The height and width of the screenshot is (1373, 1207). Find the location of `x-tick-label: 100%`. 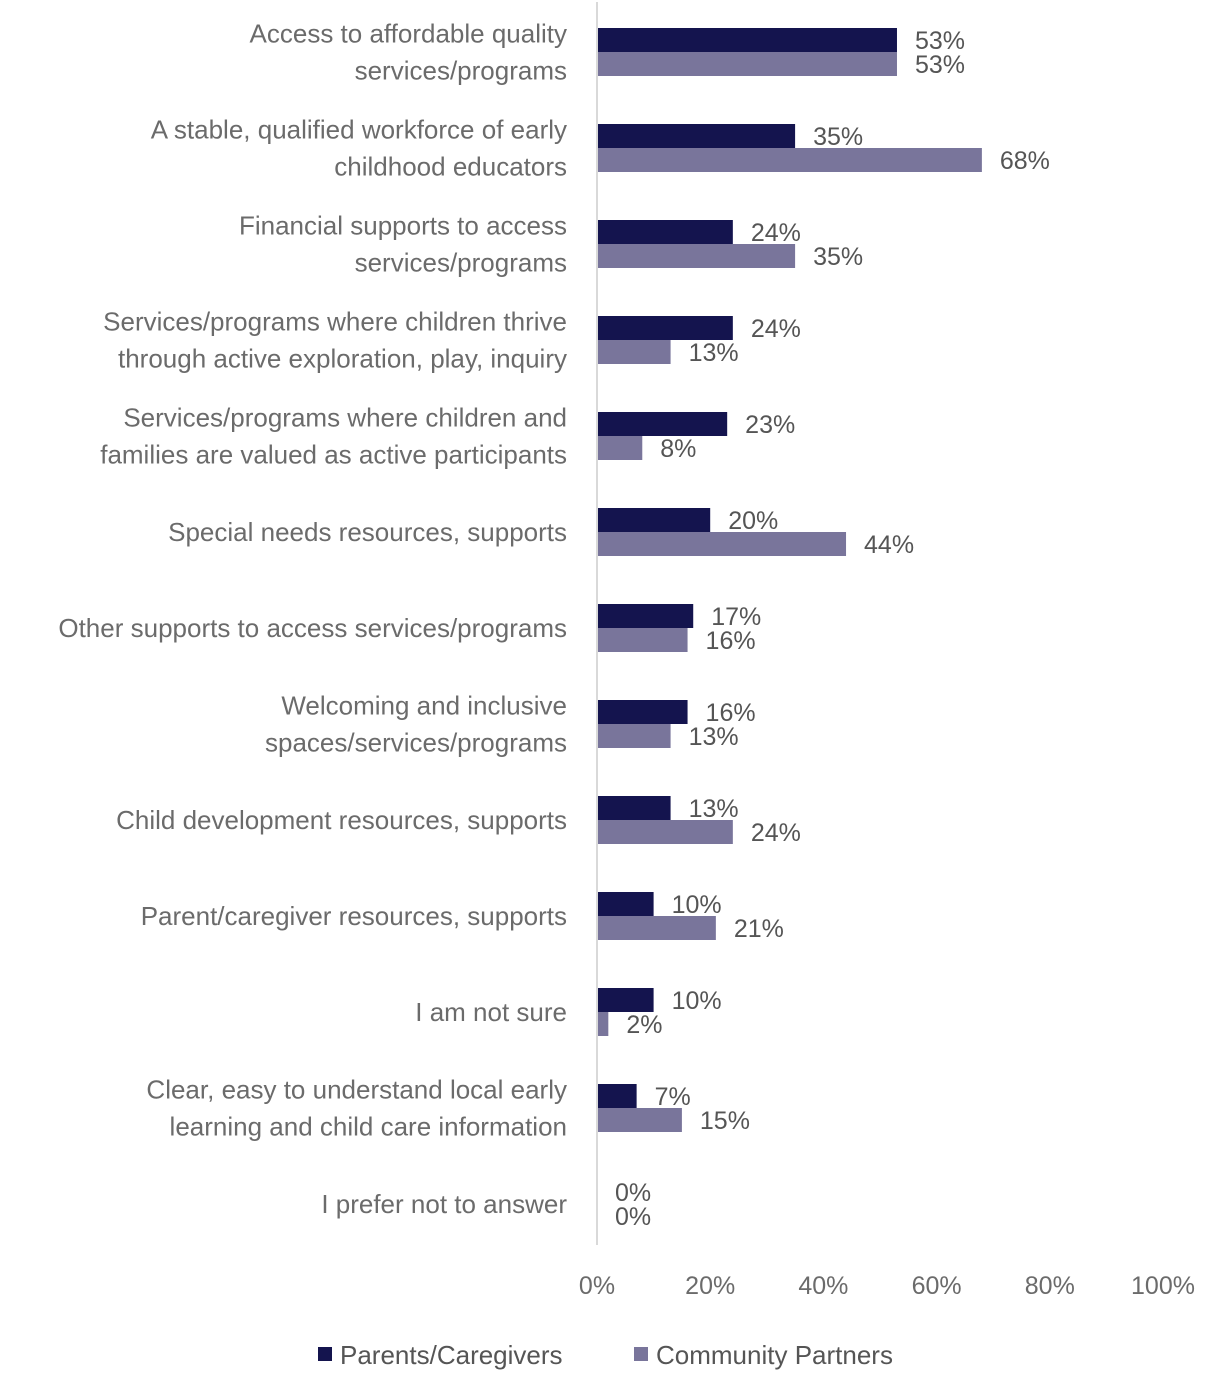

x-tick-label: 100% is located at coordinates (1163, 1286).